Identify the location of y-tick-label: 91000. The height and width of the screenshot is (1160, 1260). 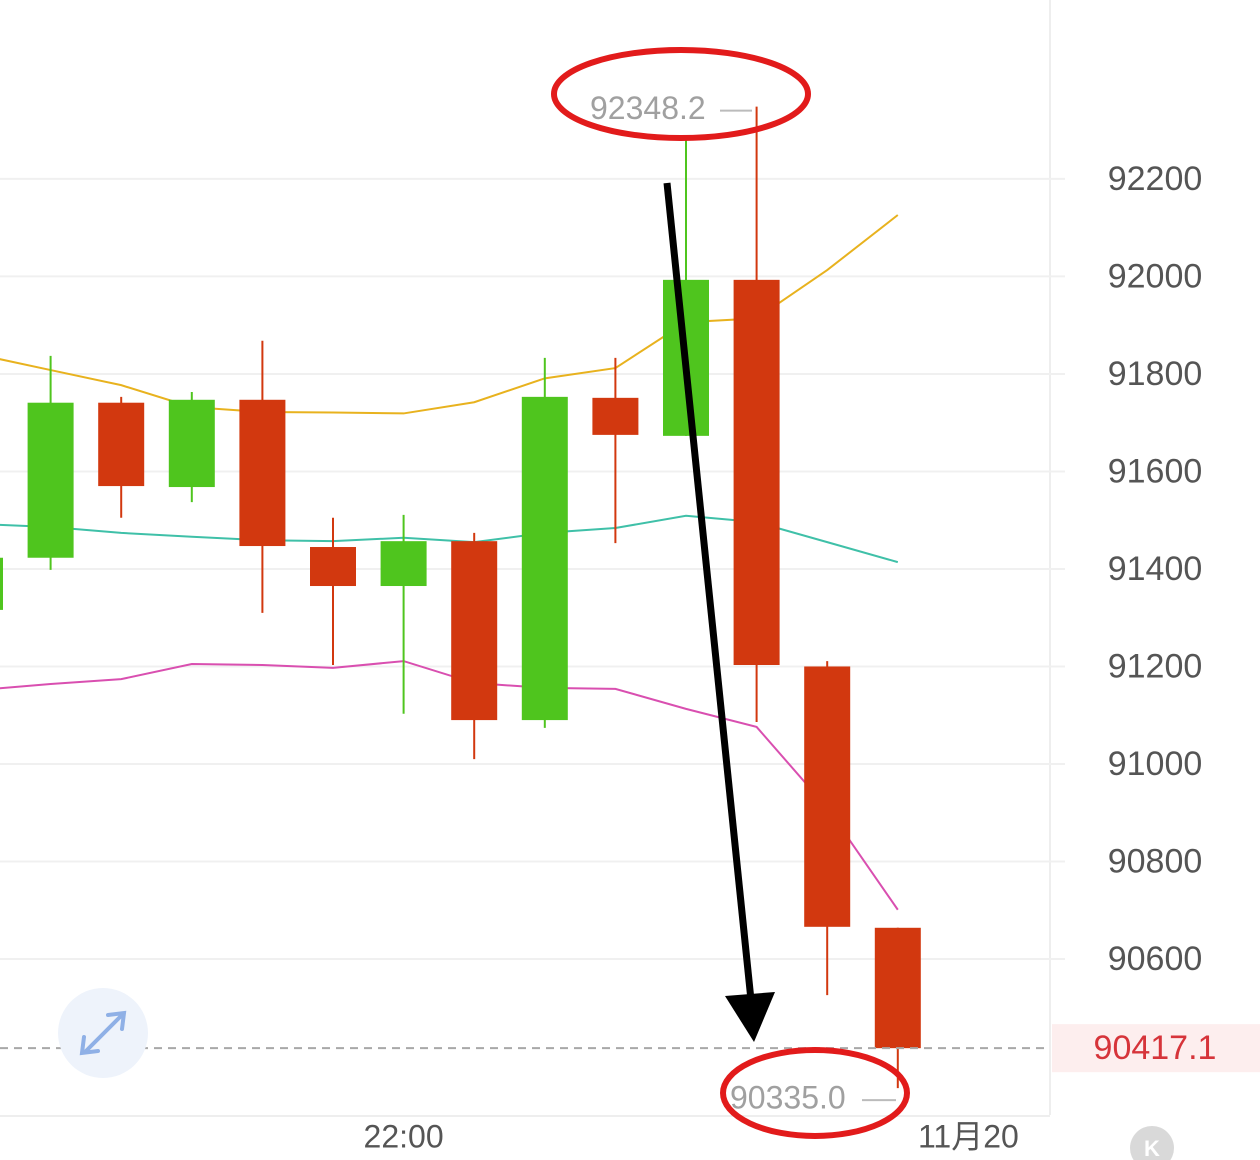
(1155, 764).